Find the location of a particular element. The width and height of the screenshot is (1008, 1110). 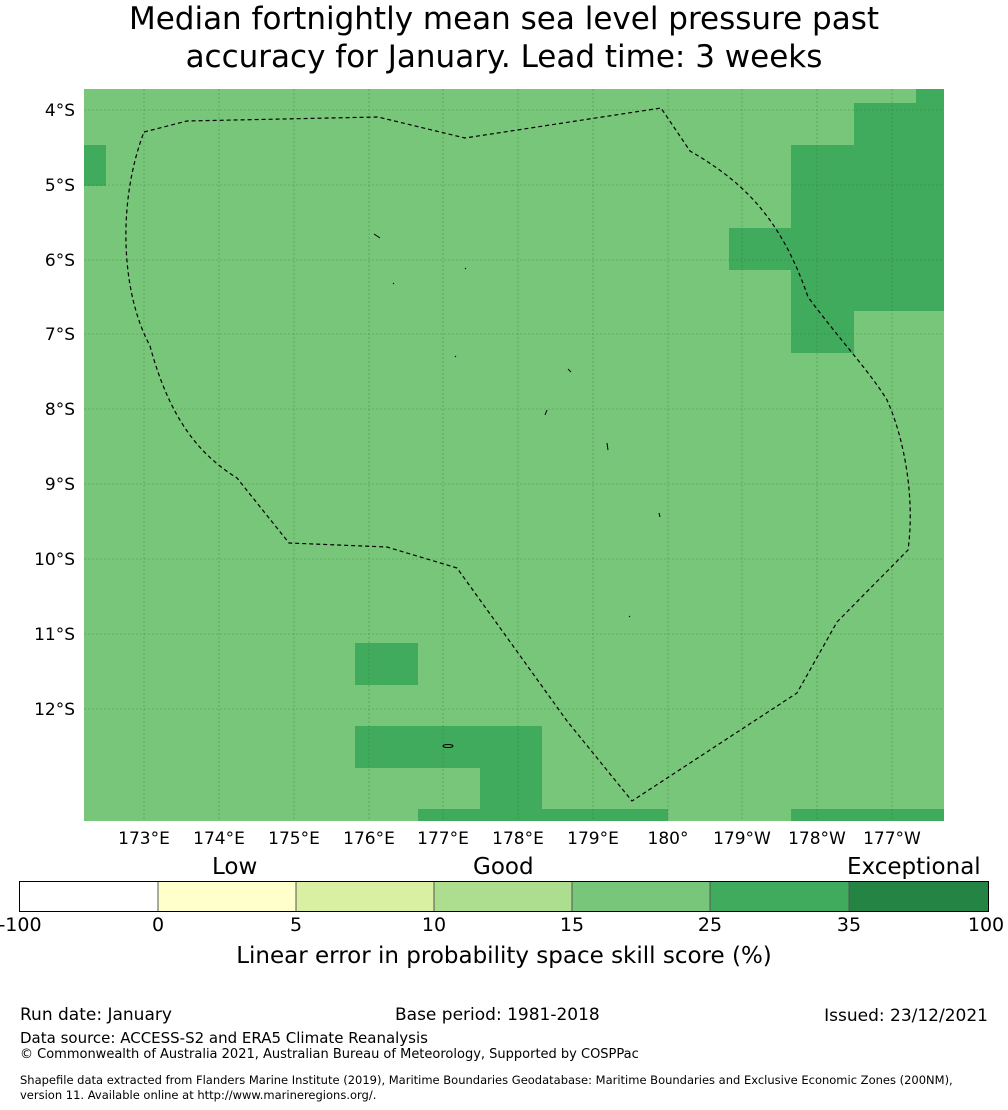

colorbar-segments is located at coordinates (504, 896).